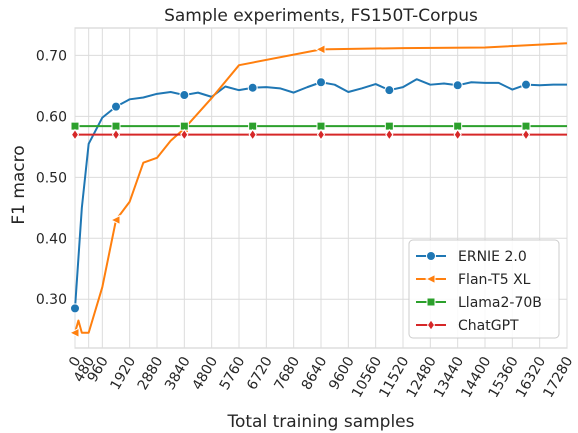 The height and width of the screenshot is (433, 578). I want to click on y-axis-ticks: 0.30 0.40 0.50 0.60 0.70, so click(51, 178).